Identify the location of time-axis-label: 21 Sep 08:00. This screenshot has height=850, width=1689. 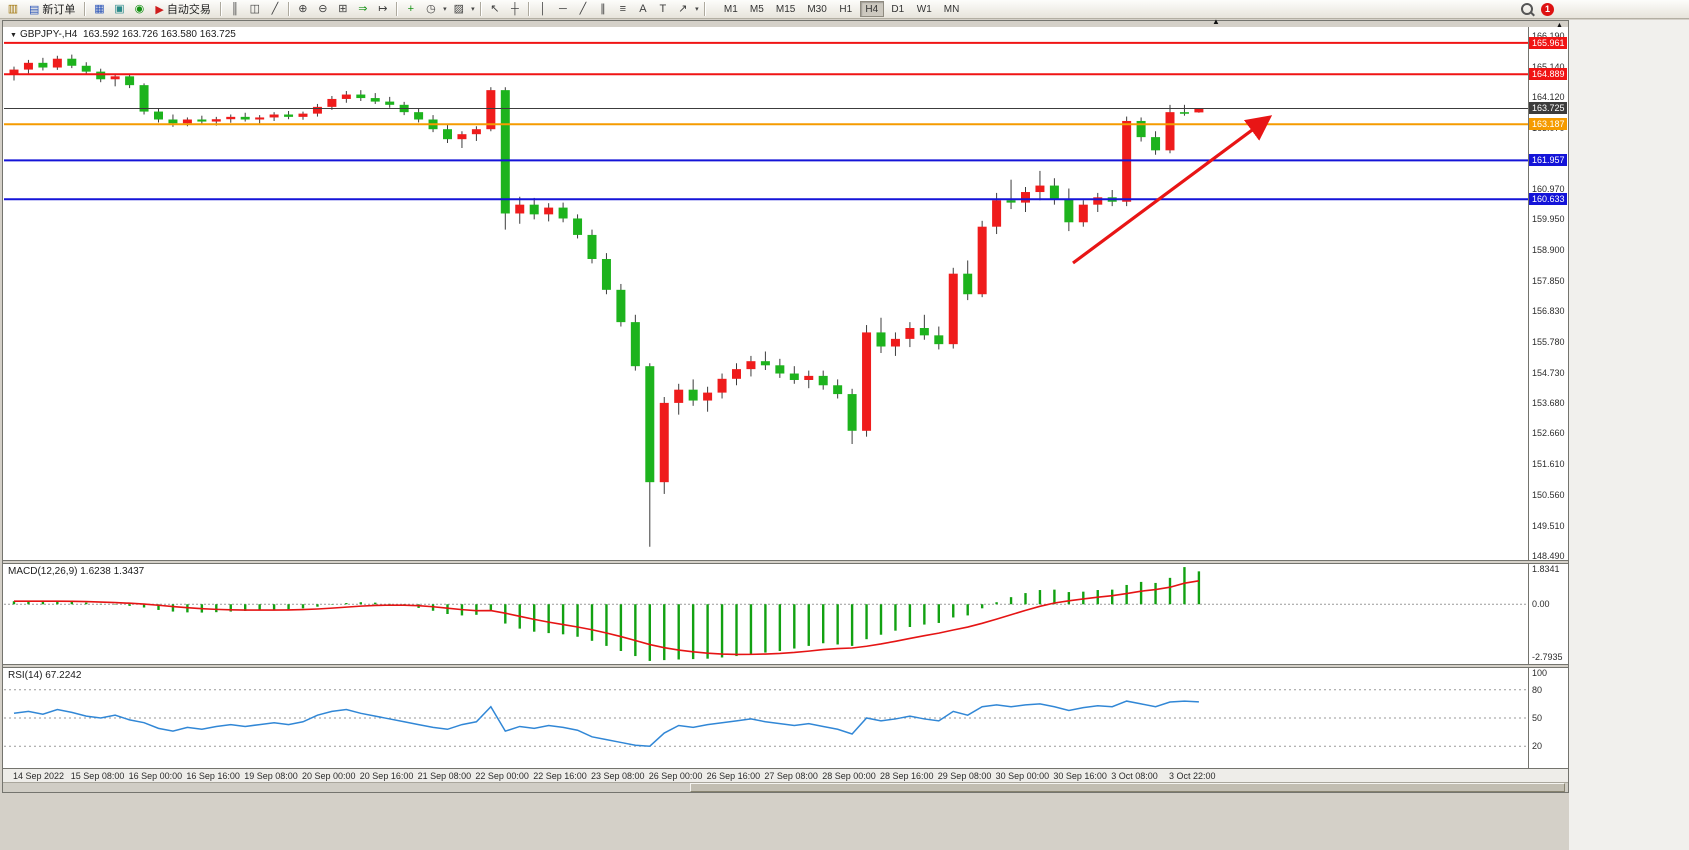
(444, 776).